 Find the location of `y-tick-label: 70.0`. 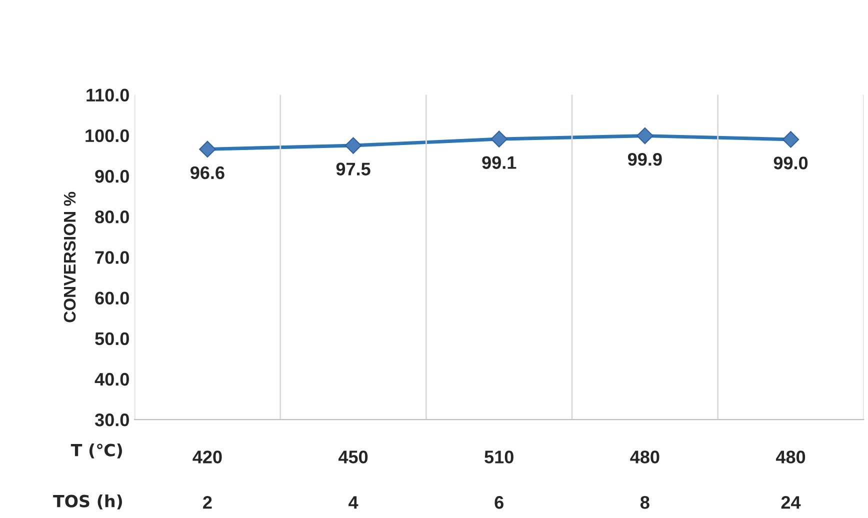

y-tick-label: 70.0 is located at coordinates (112, 257).